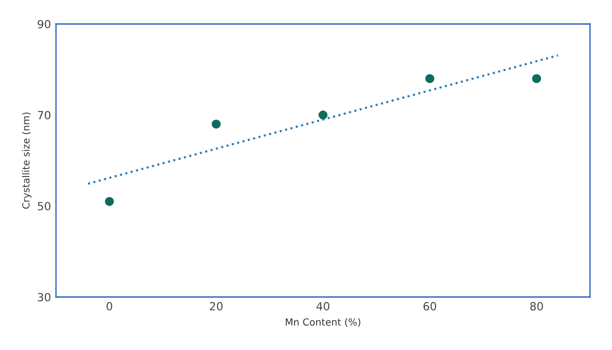 Image resolution: width=612 pixels, height=350 pixels. I want to click on y-tick-label: 50, so click(44, 206).